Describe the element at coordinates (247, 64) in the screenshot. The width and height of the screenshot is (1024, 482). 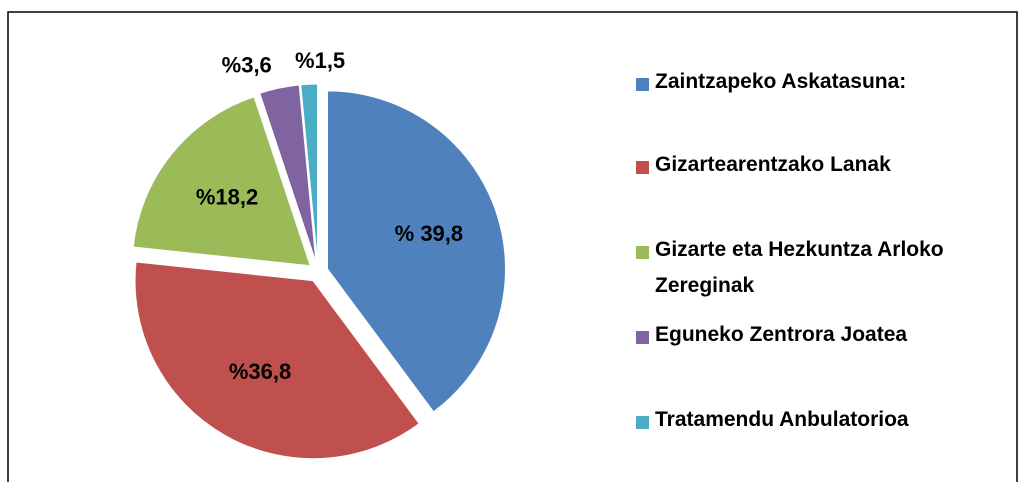
I see `data-label: %3,6` at that location.